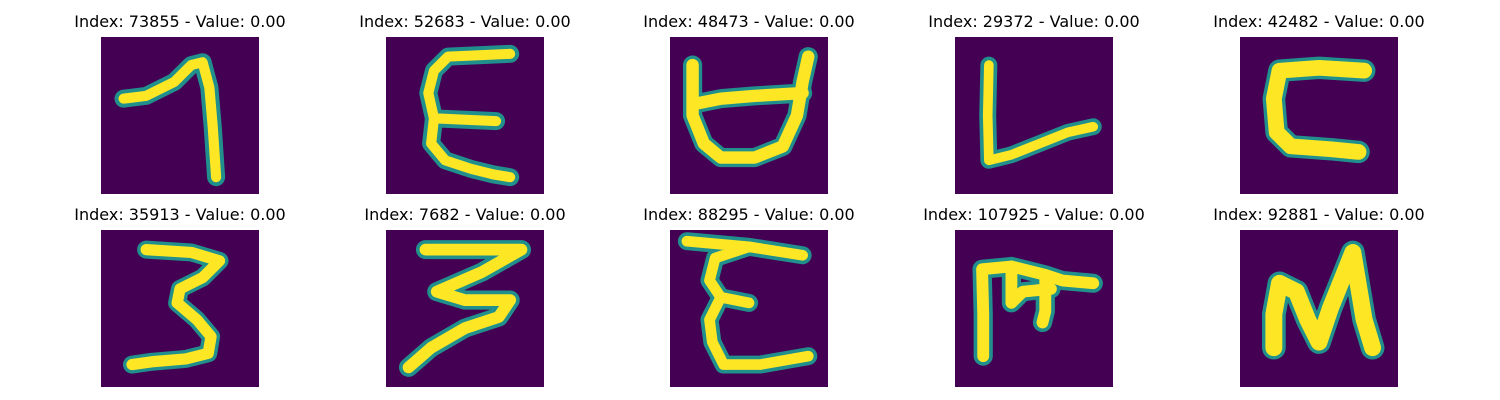 This screenshot has height=400, width=1500. Describe the element at coordinates (981, 214) in the screenshot. I see `panel-index: Index: 107925` at that location.